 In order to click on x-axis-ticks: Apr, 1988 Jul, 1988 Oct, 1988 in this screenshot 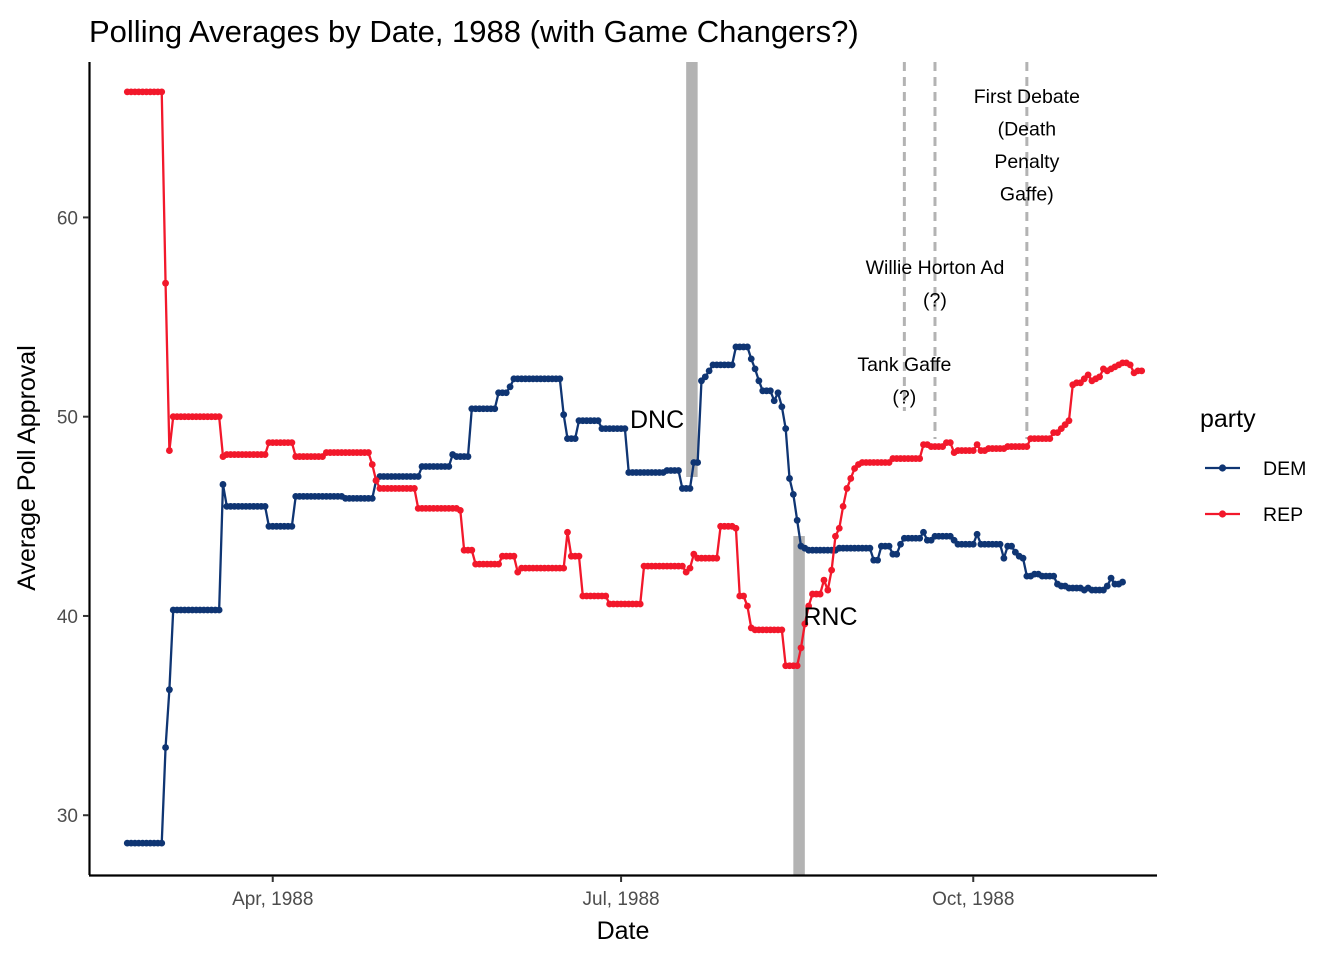, I will do `click(623, 893)`.